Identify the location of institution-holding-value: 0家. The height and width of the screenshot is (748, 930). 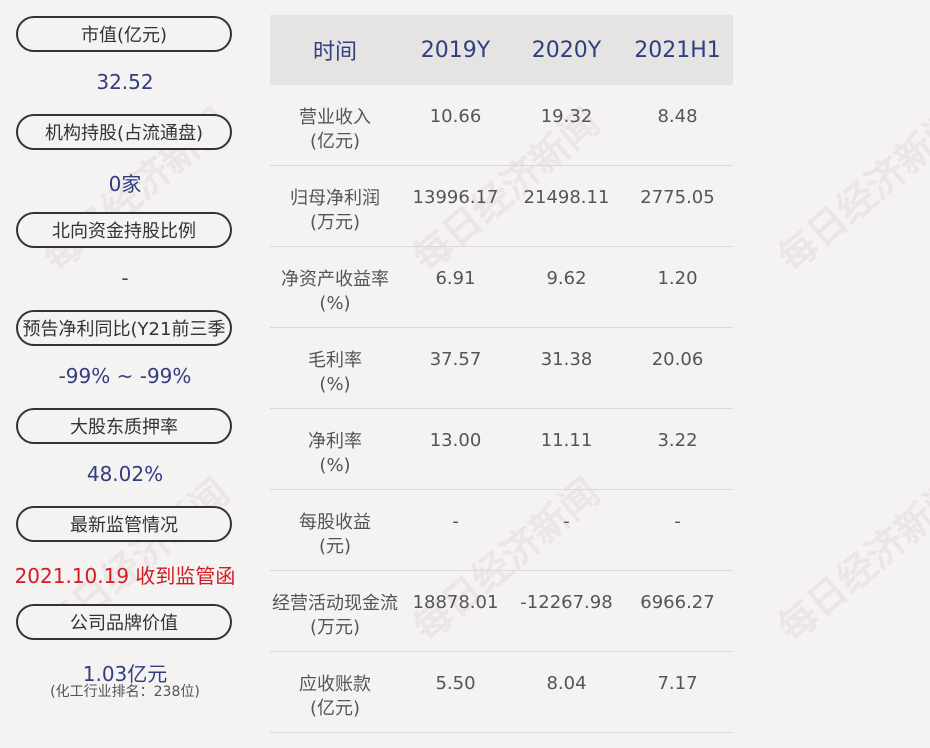
(125, 184).